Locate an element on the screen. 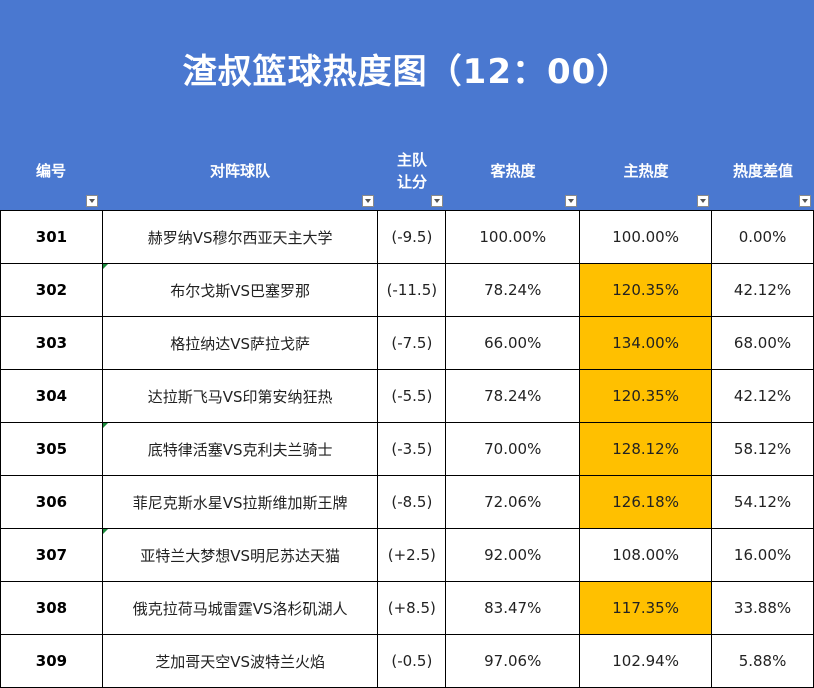  cell-spread: (-8.5) is located at coordinates (412, 502).